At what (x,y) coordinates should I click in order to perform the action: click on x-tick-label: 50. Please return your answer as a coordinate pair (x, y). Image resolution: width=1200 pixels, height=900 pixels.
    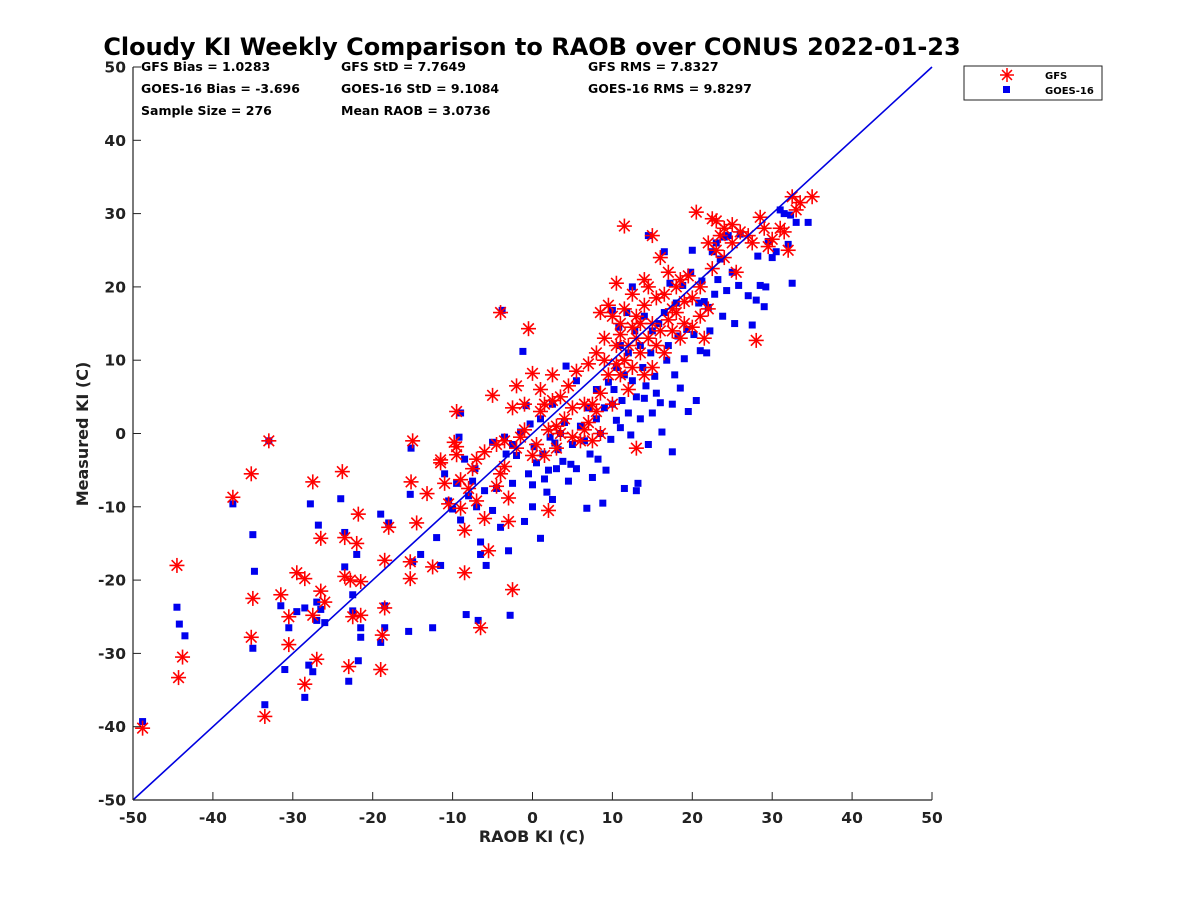
    Looking at the image, I should click on (932, 818).